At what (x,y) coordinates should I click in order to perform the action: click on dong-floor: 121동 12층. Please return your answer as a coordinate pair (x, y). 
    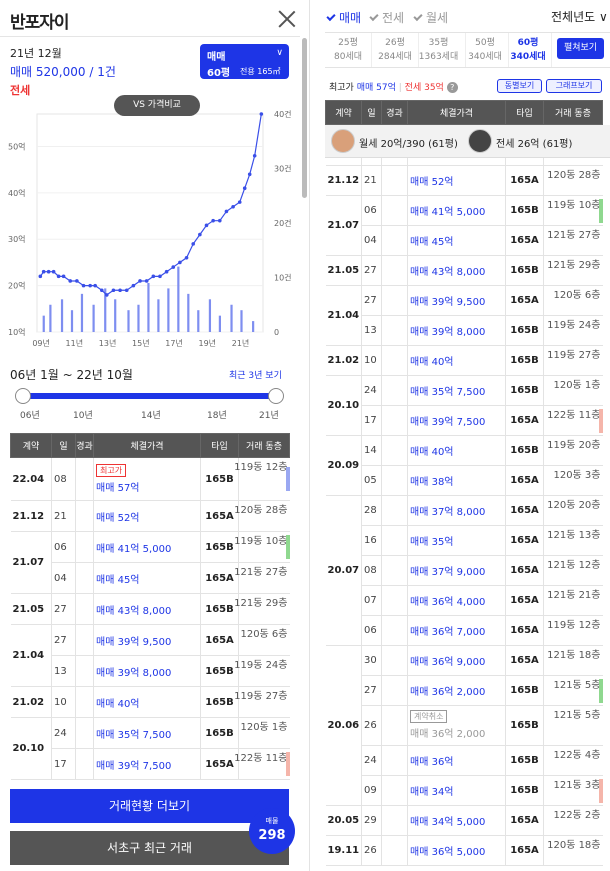
    Looking at the image, I should click on (574, 565).